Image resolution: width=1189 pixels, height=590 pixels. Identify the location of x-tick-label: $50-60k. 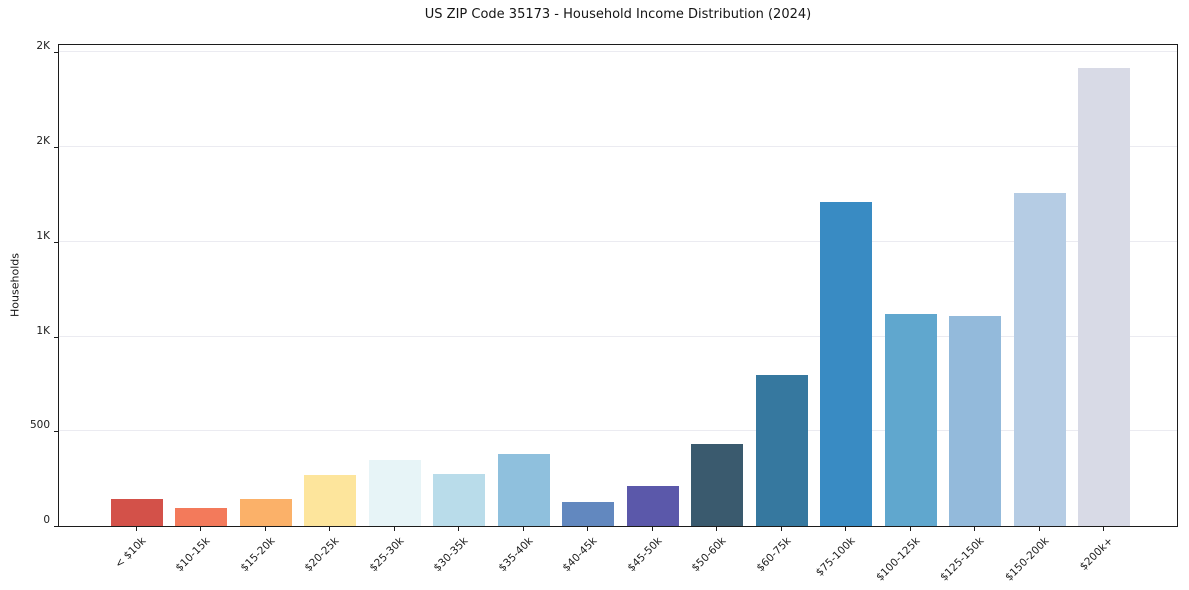
(709, 555).